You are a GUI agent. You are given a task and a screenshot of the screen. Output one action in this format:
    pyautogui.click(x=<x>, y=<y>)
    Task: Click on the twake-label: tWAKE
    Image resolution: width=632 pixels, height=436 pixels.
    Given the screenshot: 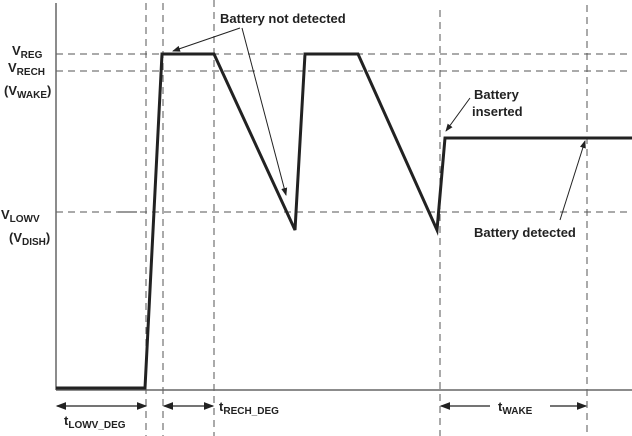 What is the action you would take?
    pyautogui.click(x=515, y=408)
    